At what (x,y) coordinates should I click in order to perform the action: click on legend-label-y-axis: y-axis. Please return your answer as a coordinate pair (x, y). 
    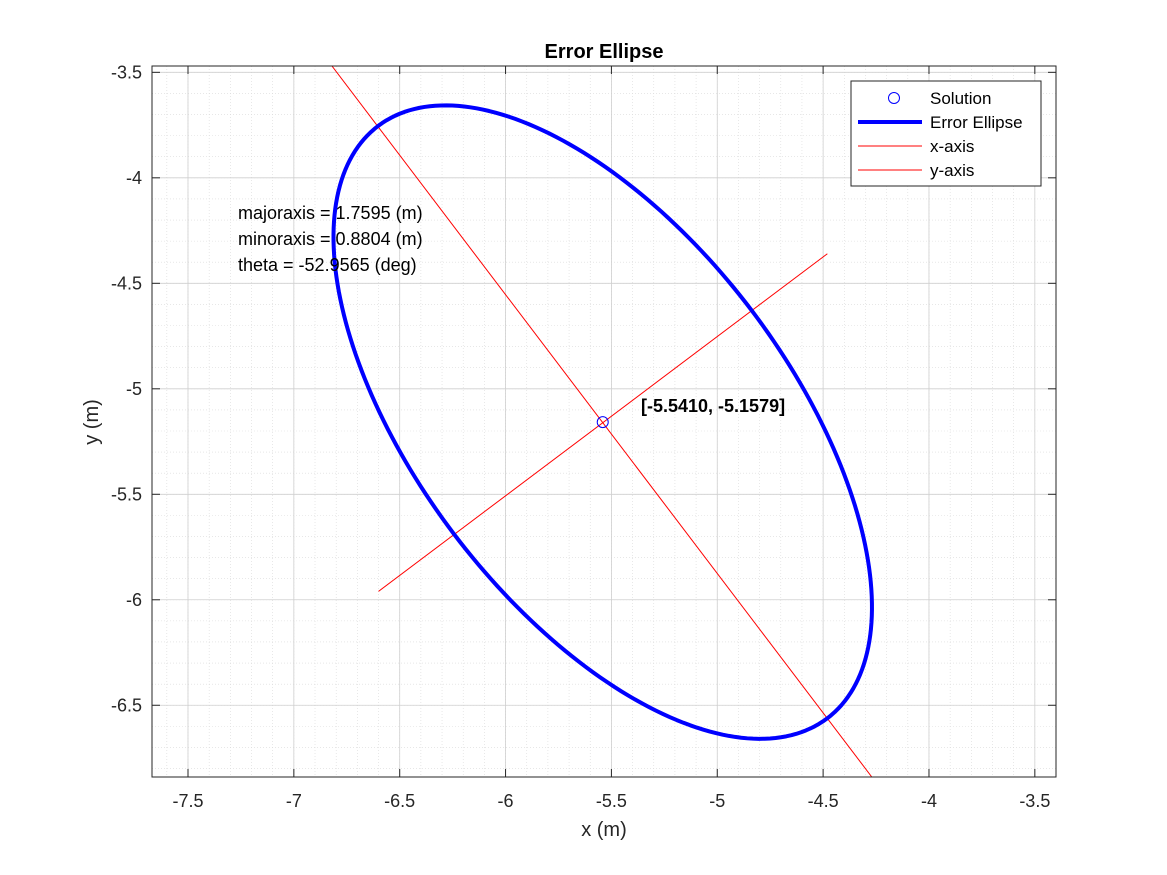
    Looking at the image, I should click on (952, 170).